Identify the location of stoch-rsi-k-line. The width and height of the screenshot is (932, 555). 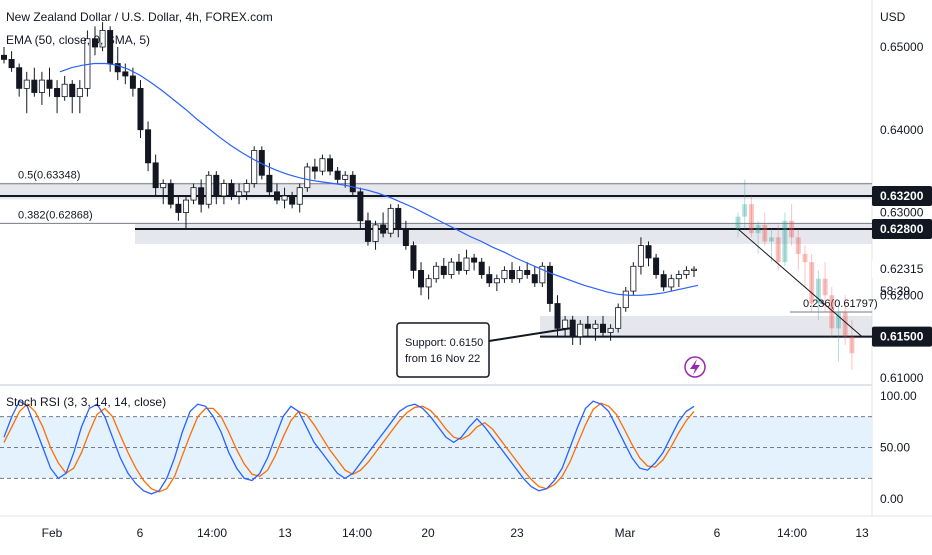
(349, 447).